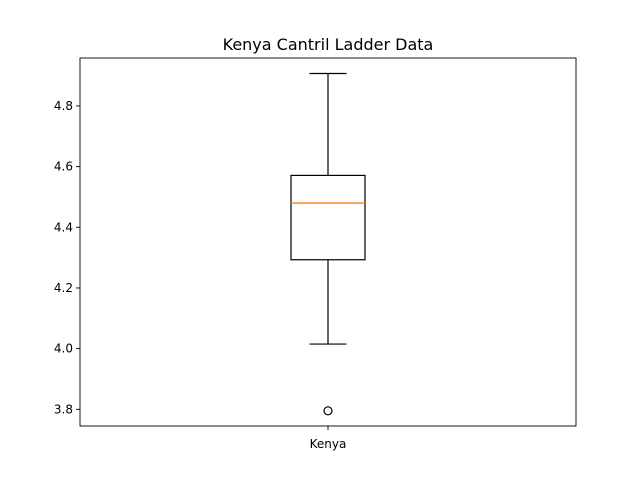 Image resolution: width=640 pixels, height=480 pixels. Describe the element at coordinates (328, 217) in the screenshot. I see `box-iqr` at that location.